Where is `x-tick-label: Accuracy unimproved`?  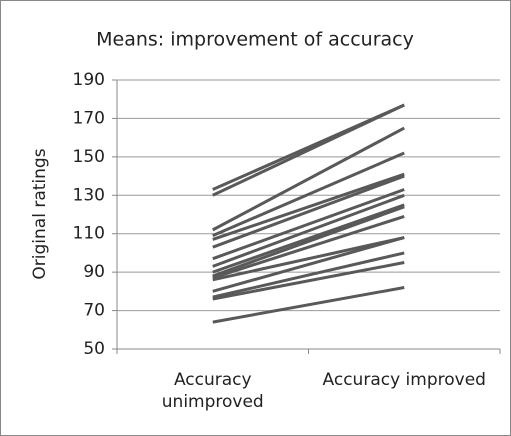 x-tick-label: Accuracy unimproved is located at coordinates (212, 391).